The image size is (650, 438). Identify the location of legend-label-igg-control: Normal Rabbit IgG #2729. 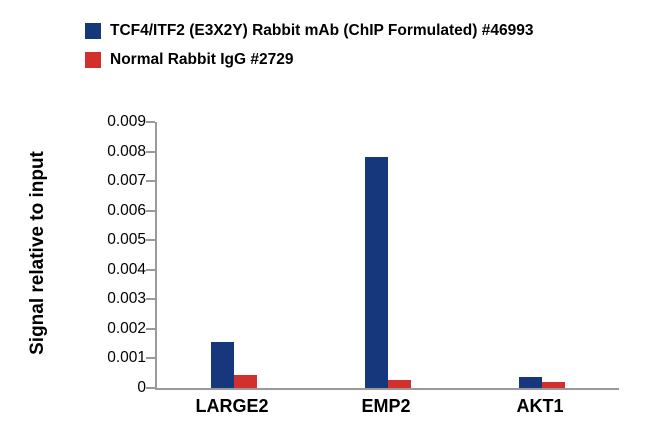
(202, 59).